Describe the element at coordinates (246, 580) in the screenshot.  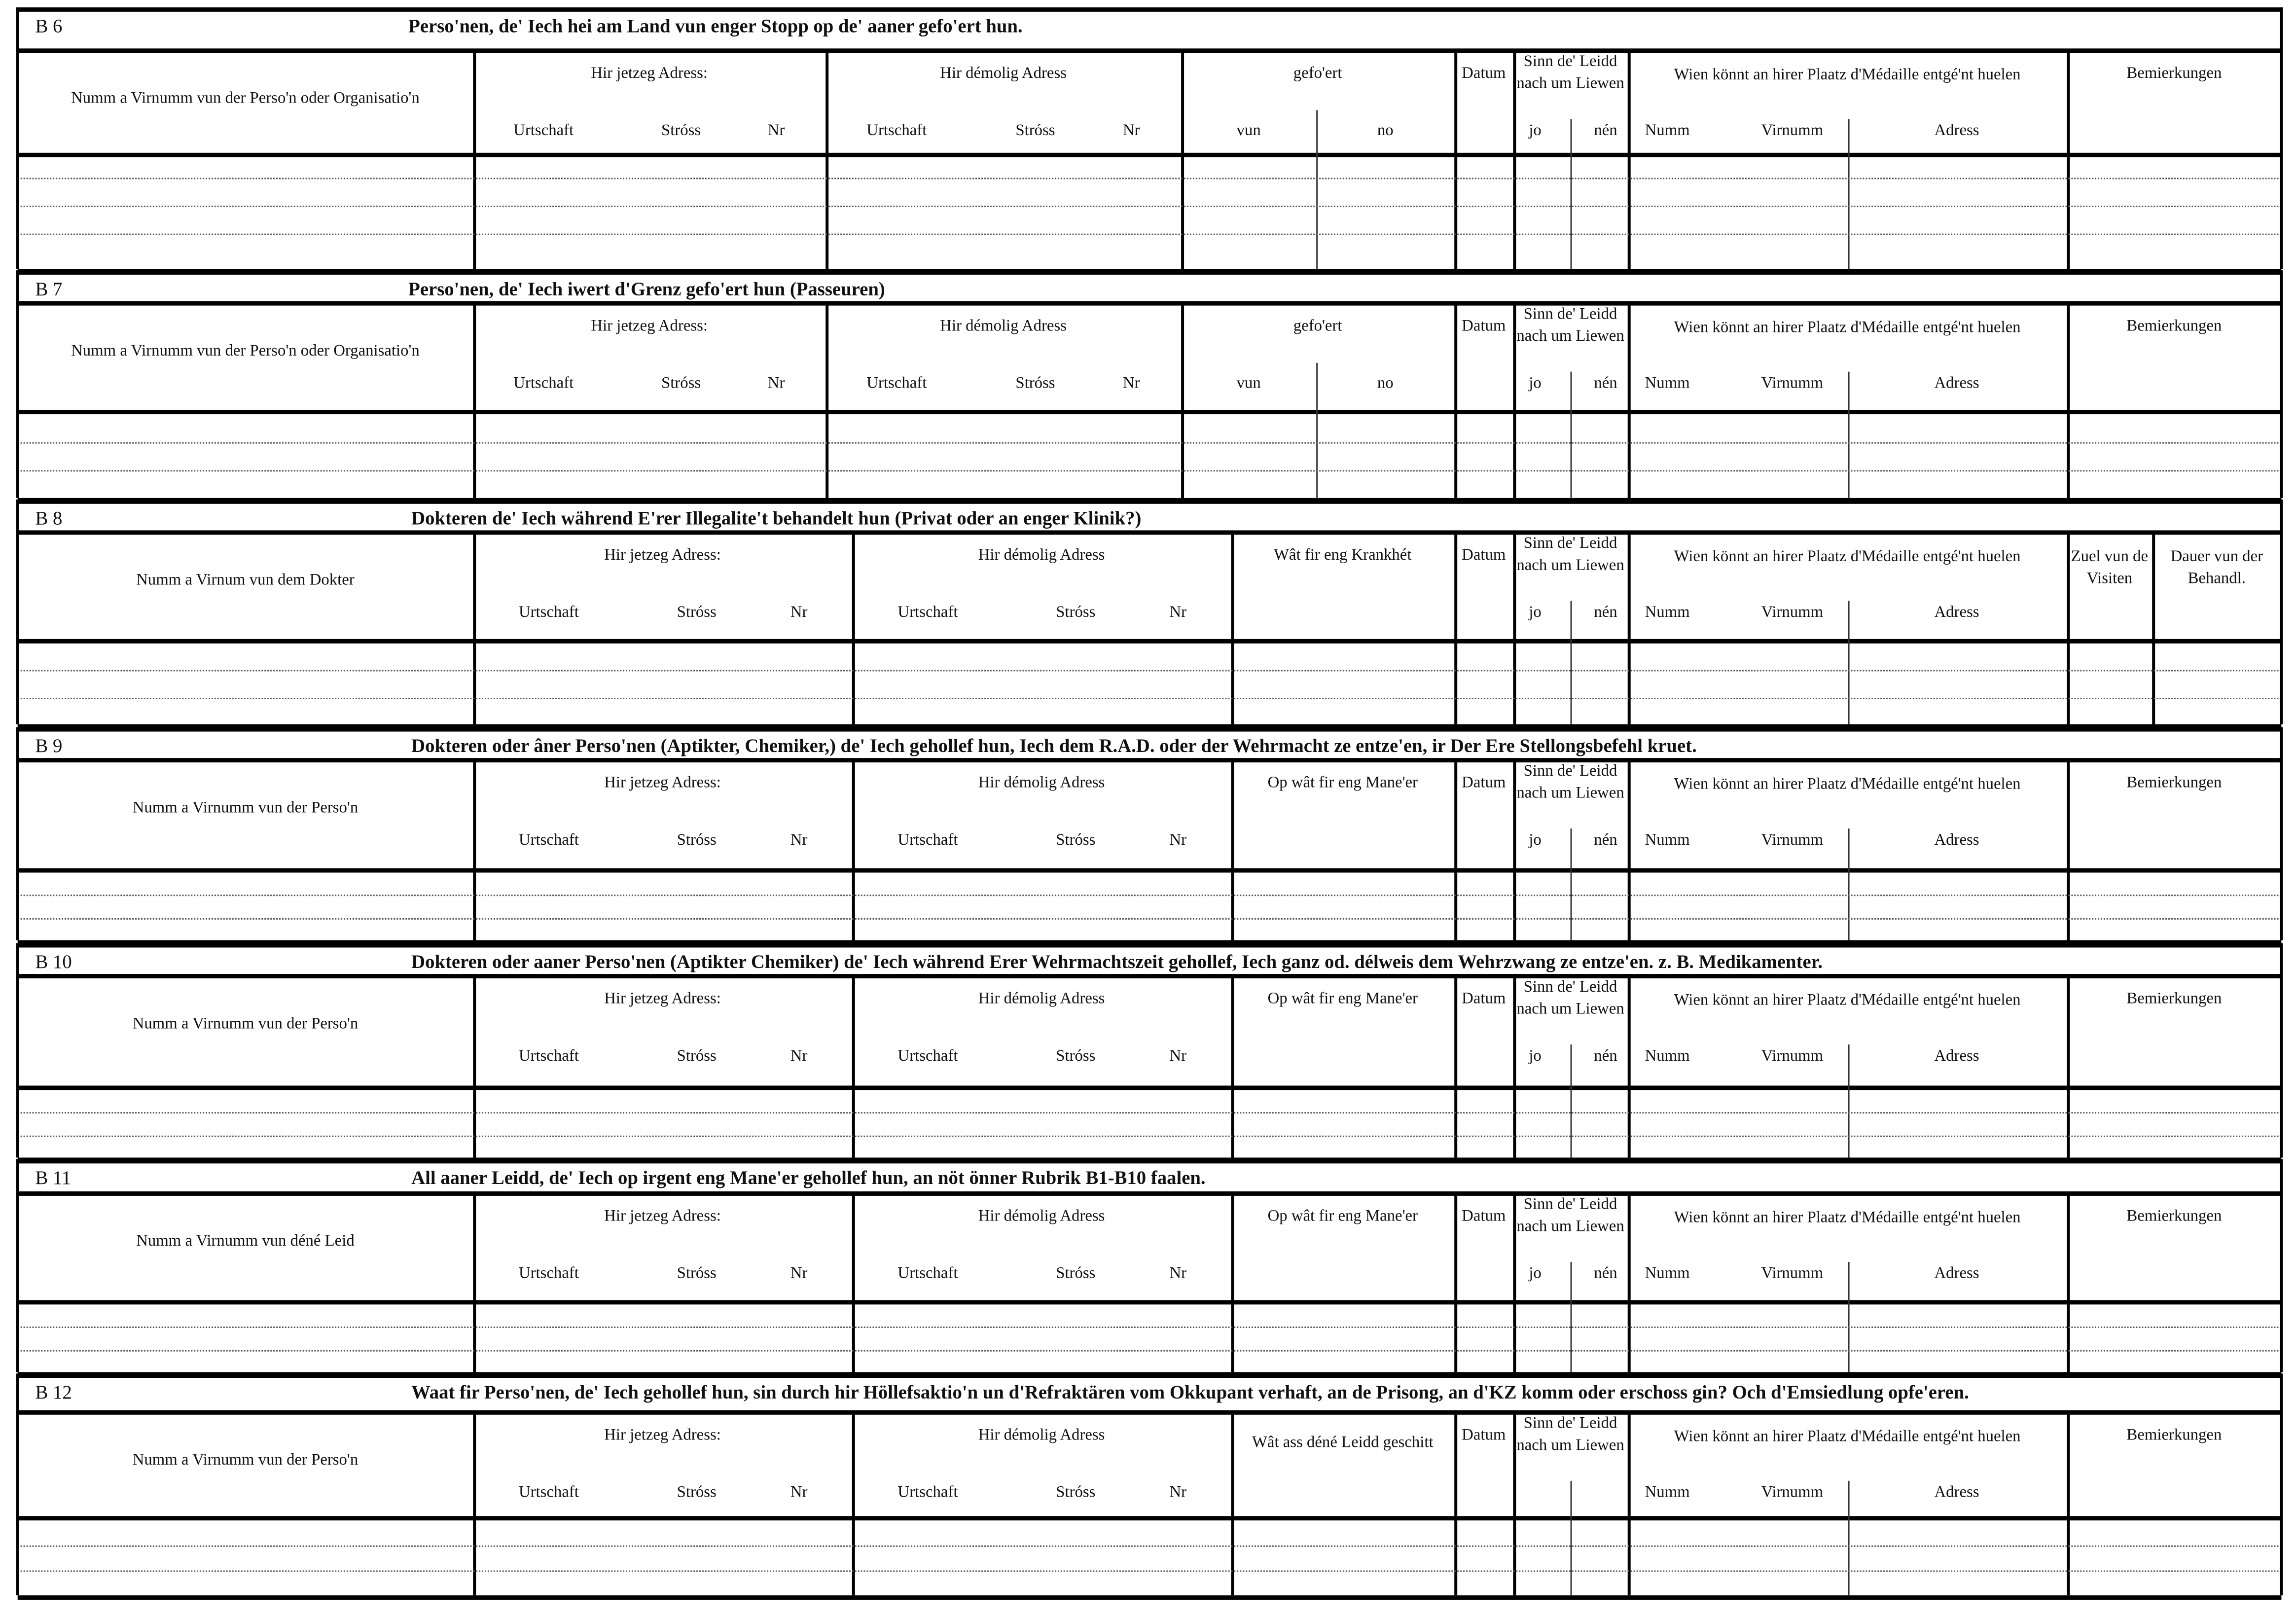
I see `name-column-header: Numm a Virnum vun dem Dokter` at that location.